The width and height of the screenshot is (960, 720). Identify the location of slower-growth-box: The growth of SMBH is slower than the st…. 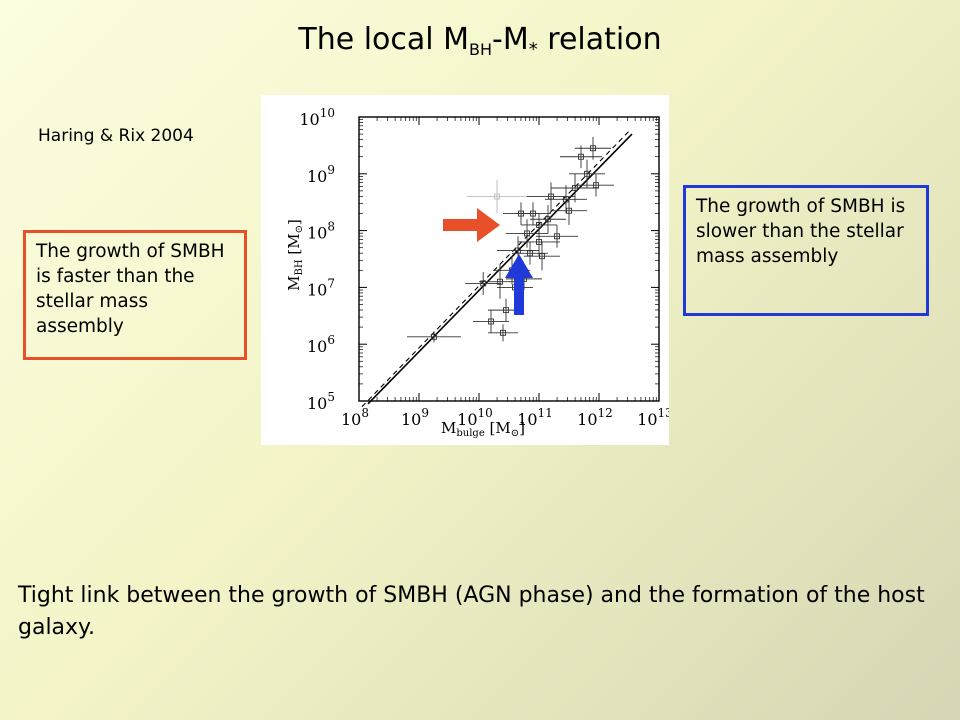
(806, 250).